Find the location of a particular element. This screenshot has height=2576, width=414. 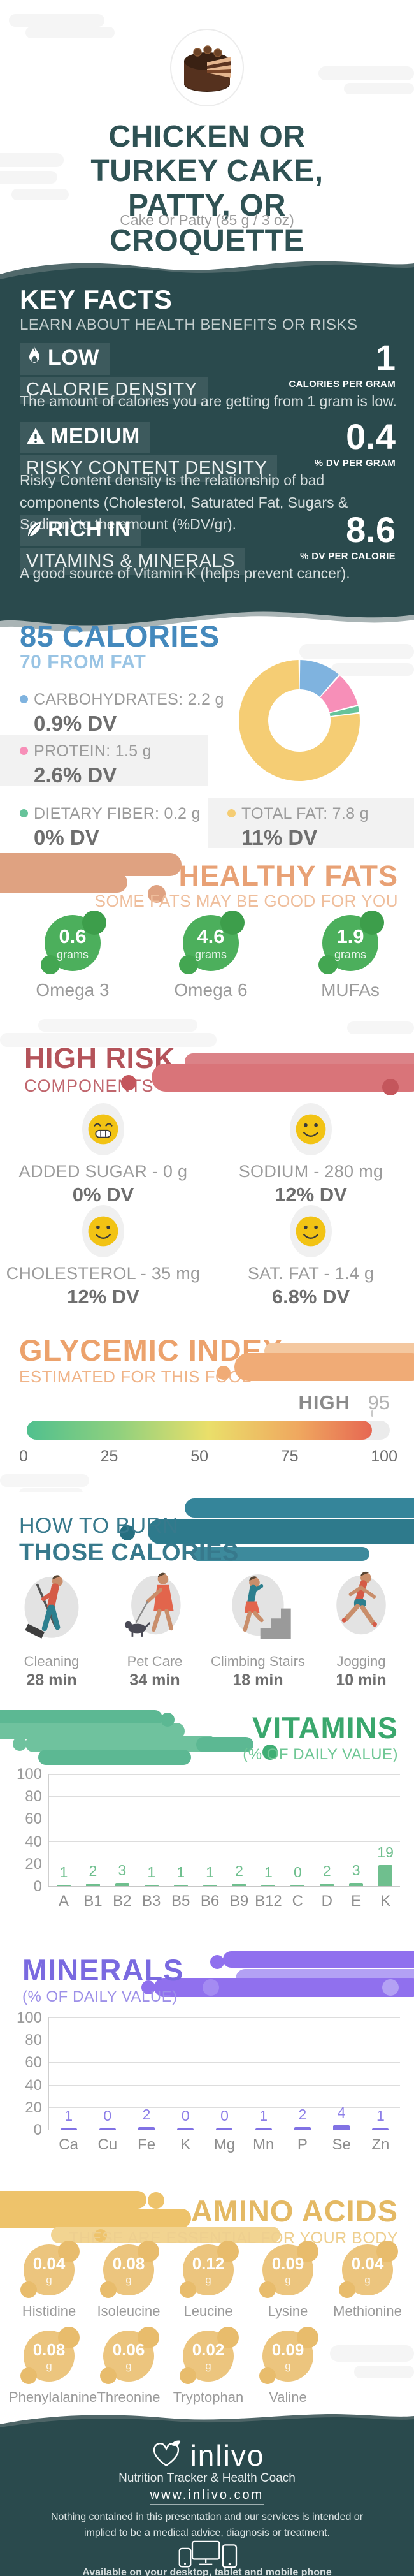

y-axis-tick-label: 40 is located at coordinates (33, 1841).